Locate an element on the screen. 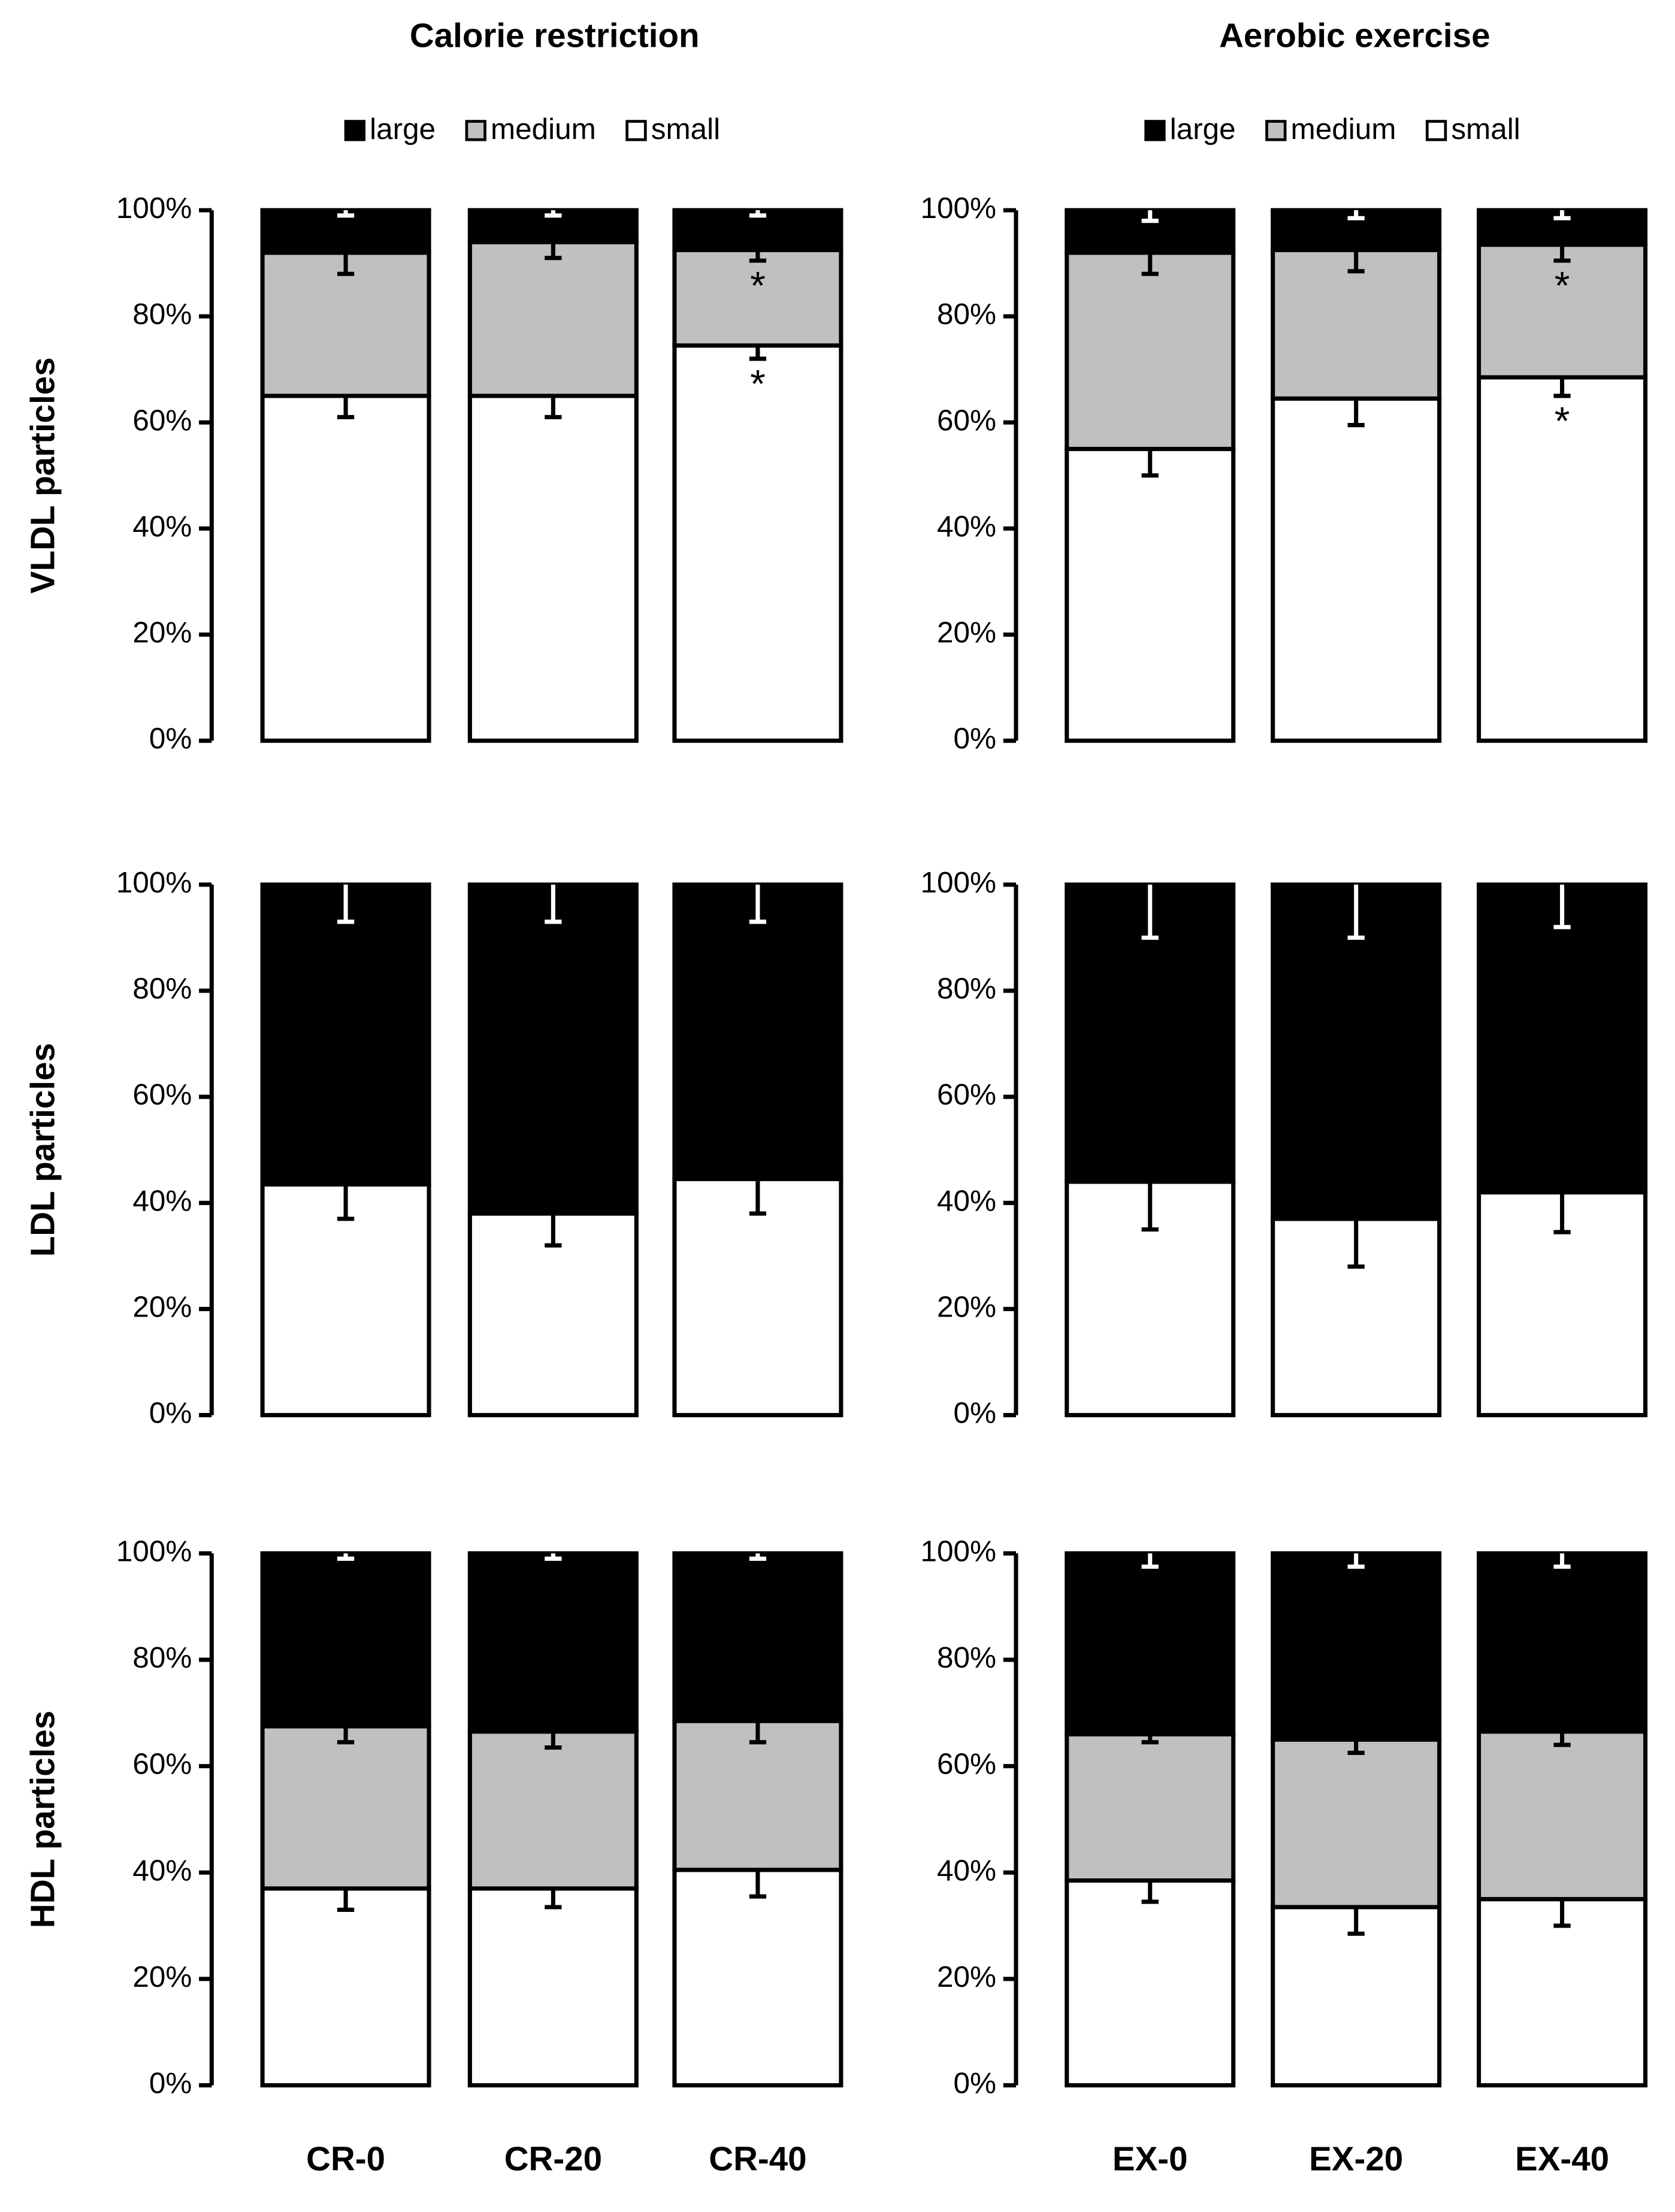  y-axis-label: HDL particles is located at coordinates (42, 1820).